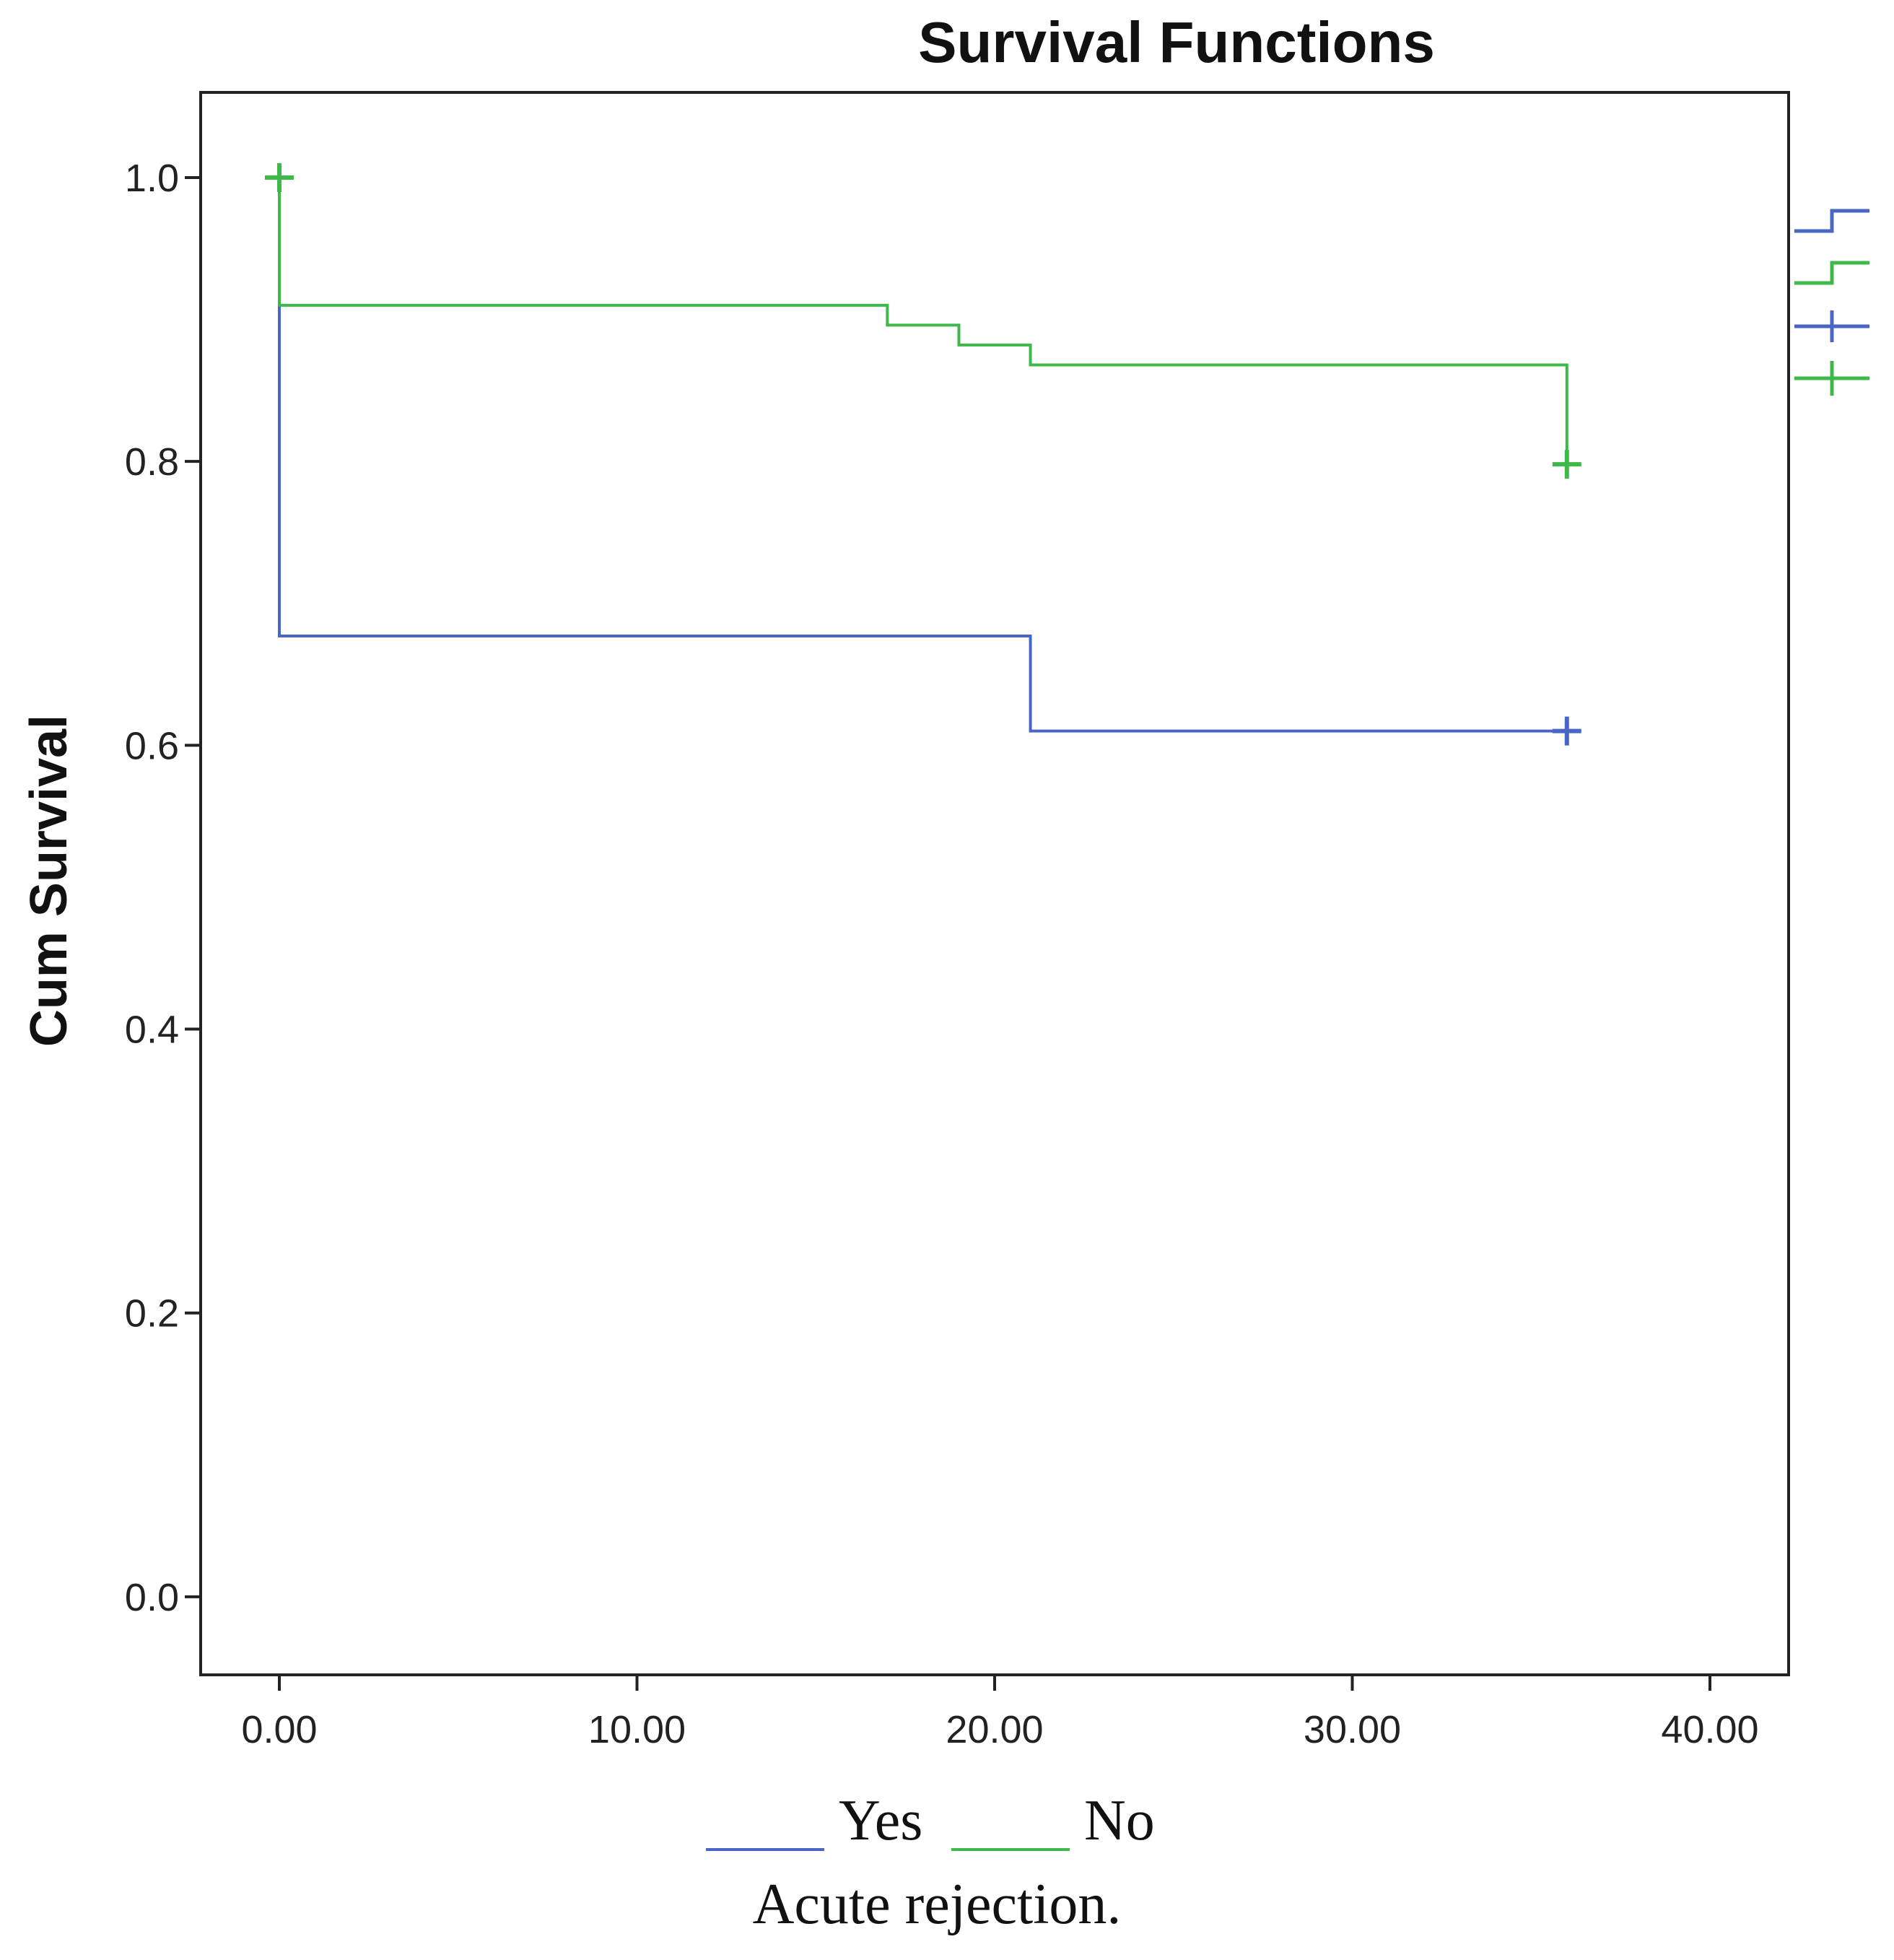 The width and height of the screenshot is (1894, 1960). What do you see at coordinates (279, 1729) in the screenshot?
I see `x-tick-label: 0.00` at bounding box center [279, 1729].